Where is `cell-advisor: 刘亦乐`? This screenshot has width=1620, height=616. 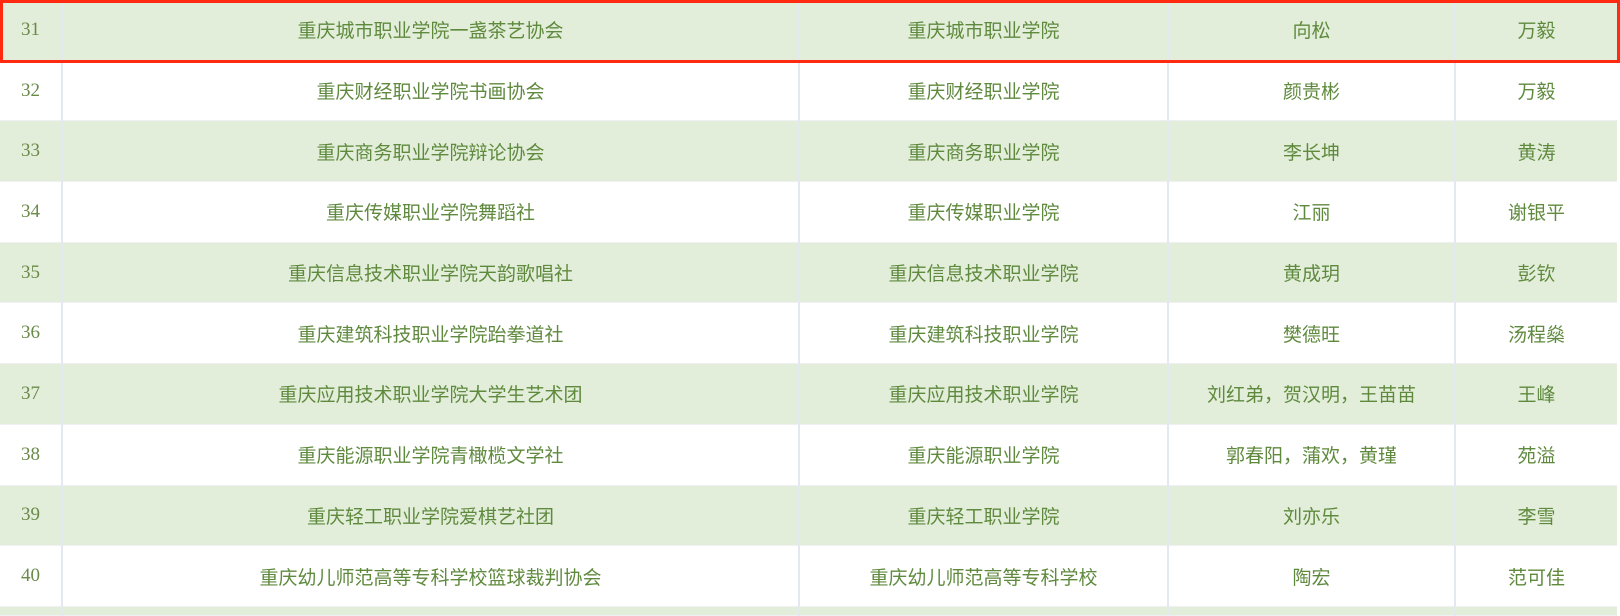 cell-advisor: 刘亦乐 is located at coordinates (1311, 516).